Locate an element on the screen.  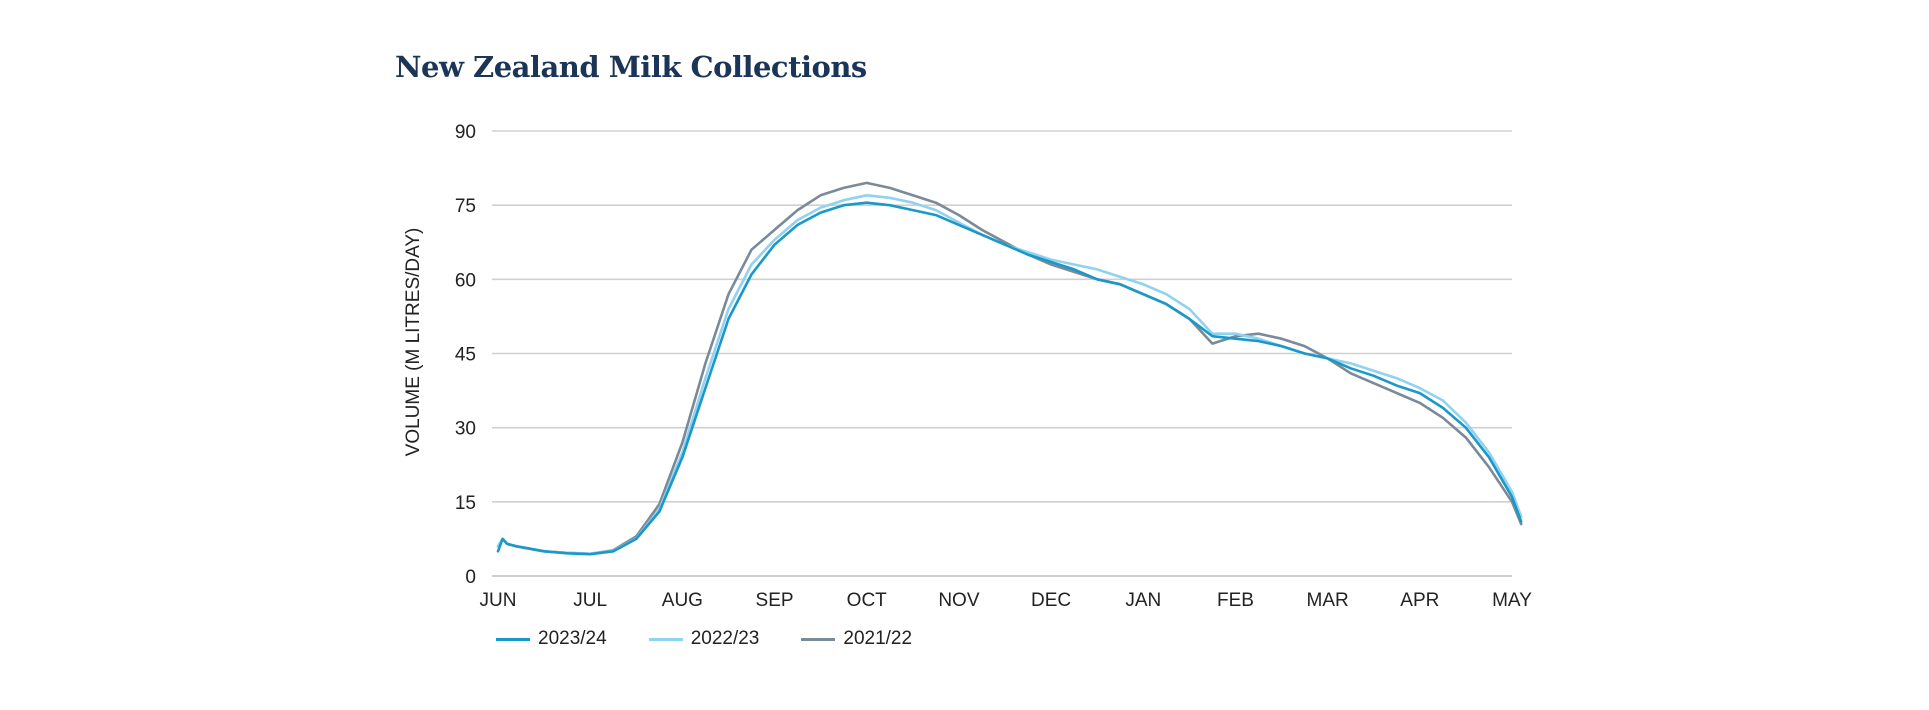
legend-item: 2022/23 is located at coordinates (704, 639).